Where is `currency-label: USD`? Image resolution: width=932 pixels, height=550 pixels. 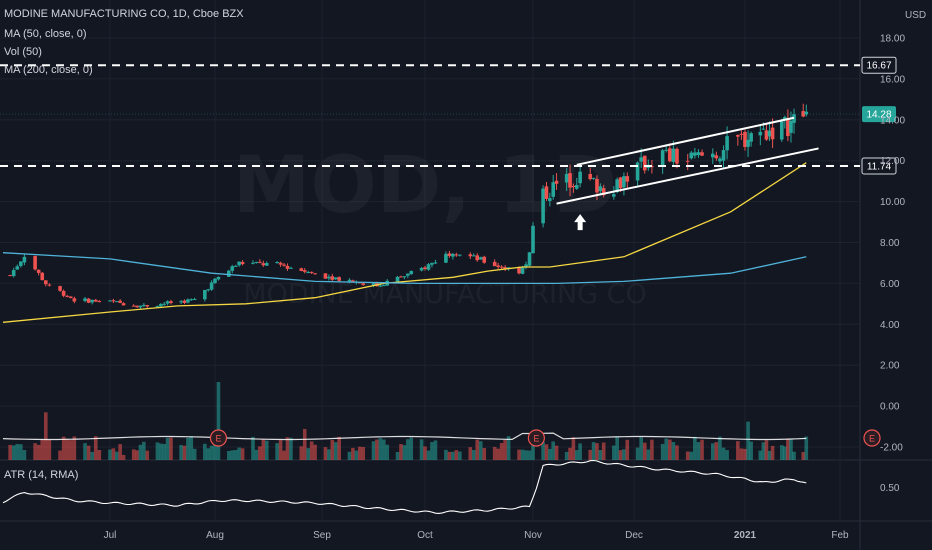 currency-label: USD is located at coordinates (916, 15).